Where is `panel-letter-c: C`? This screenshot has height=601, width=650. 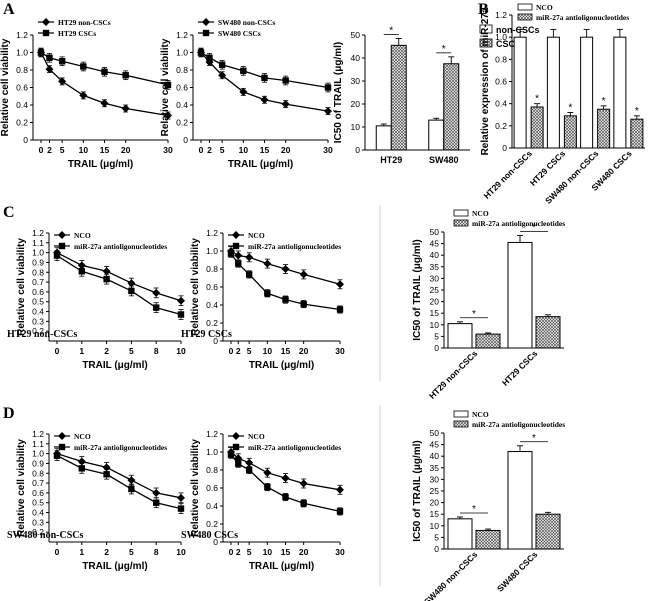 panel-letter-c: C is located at coordinates (9, 212).